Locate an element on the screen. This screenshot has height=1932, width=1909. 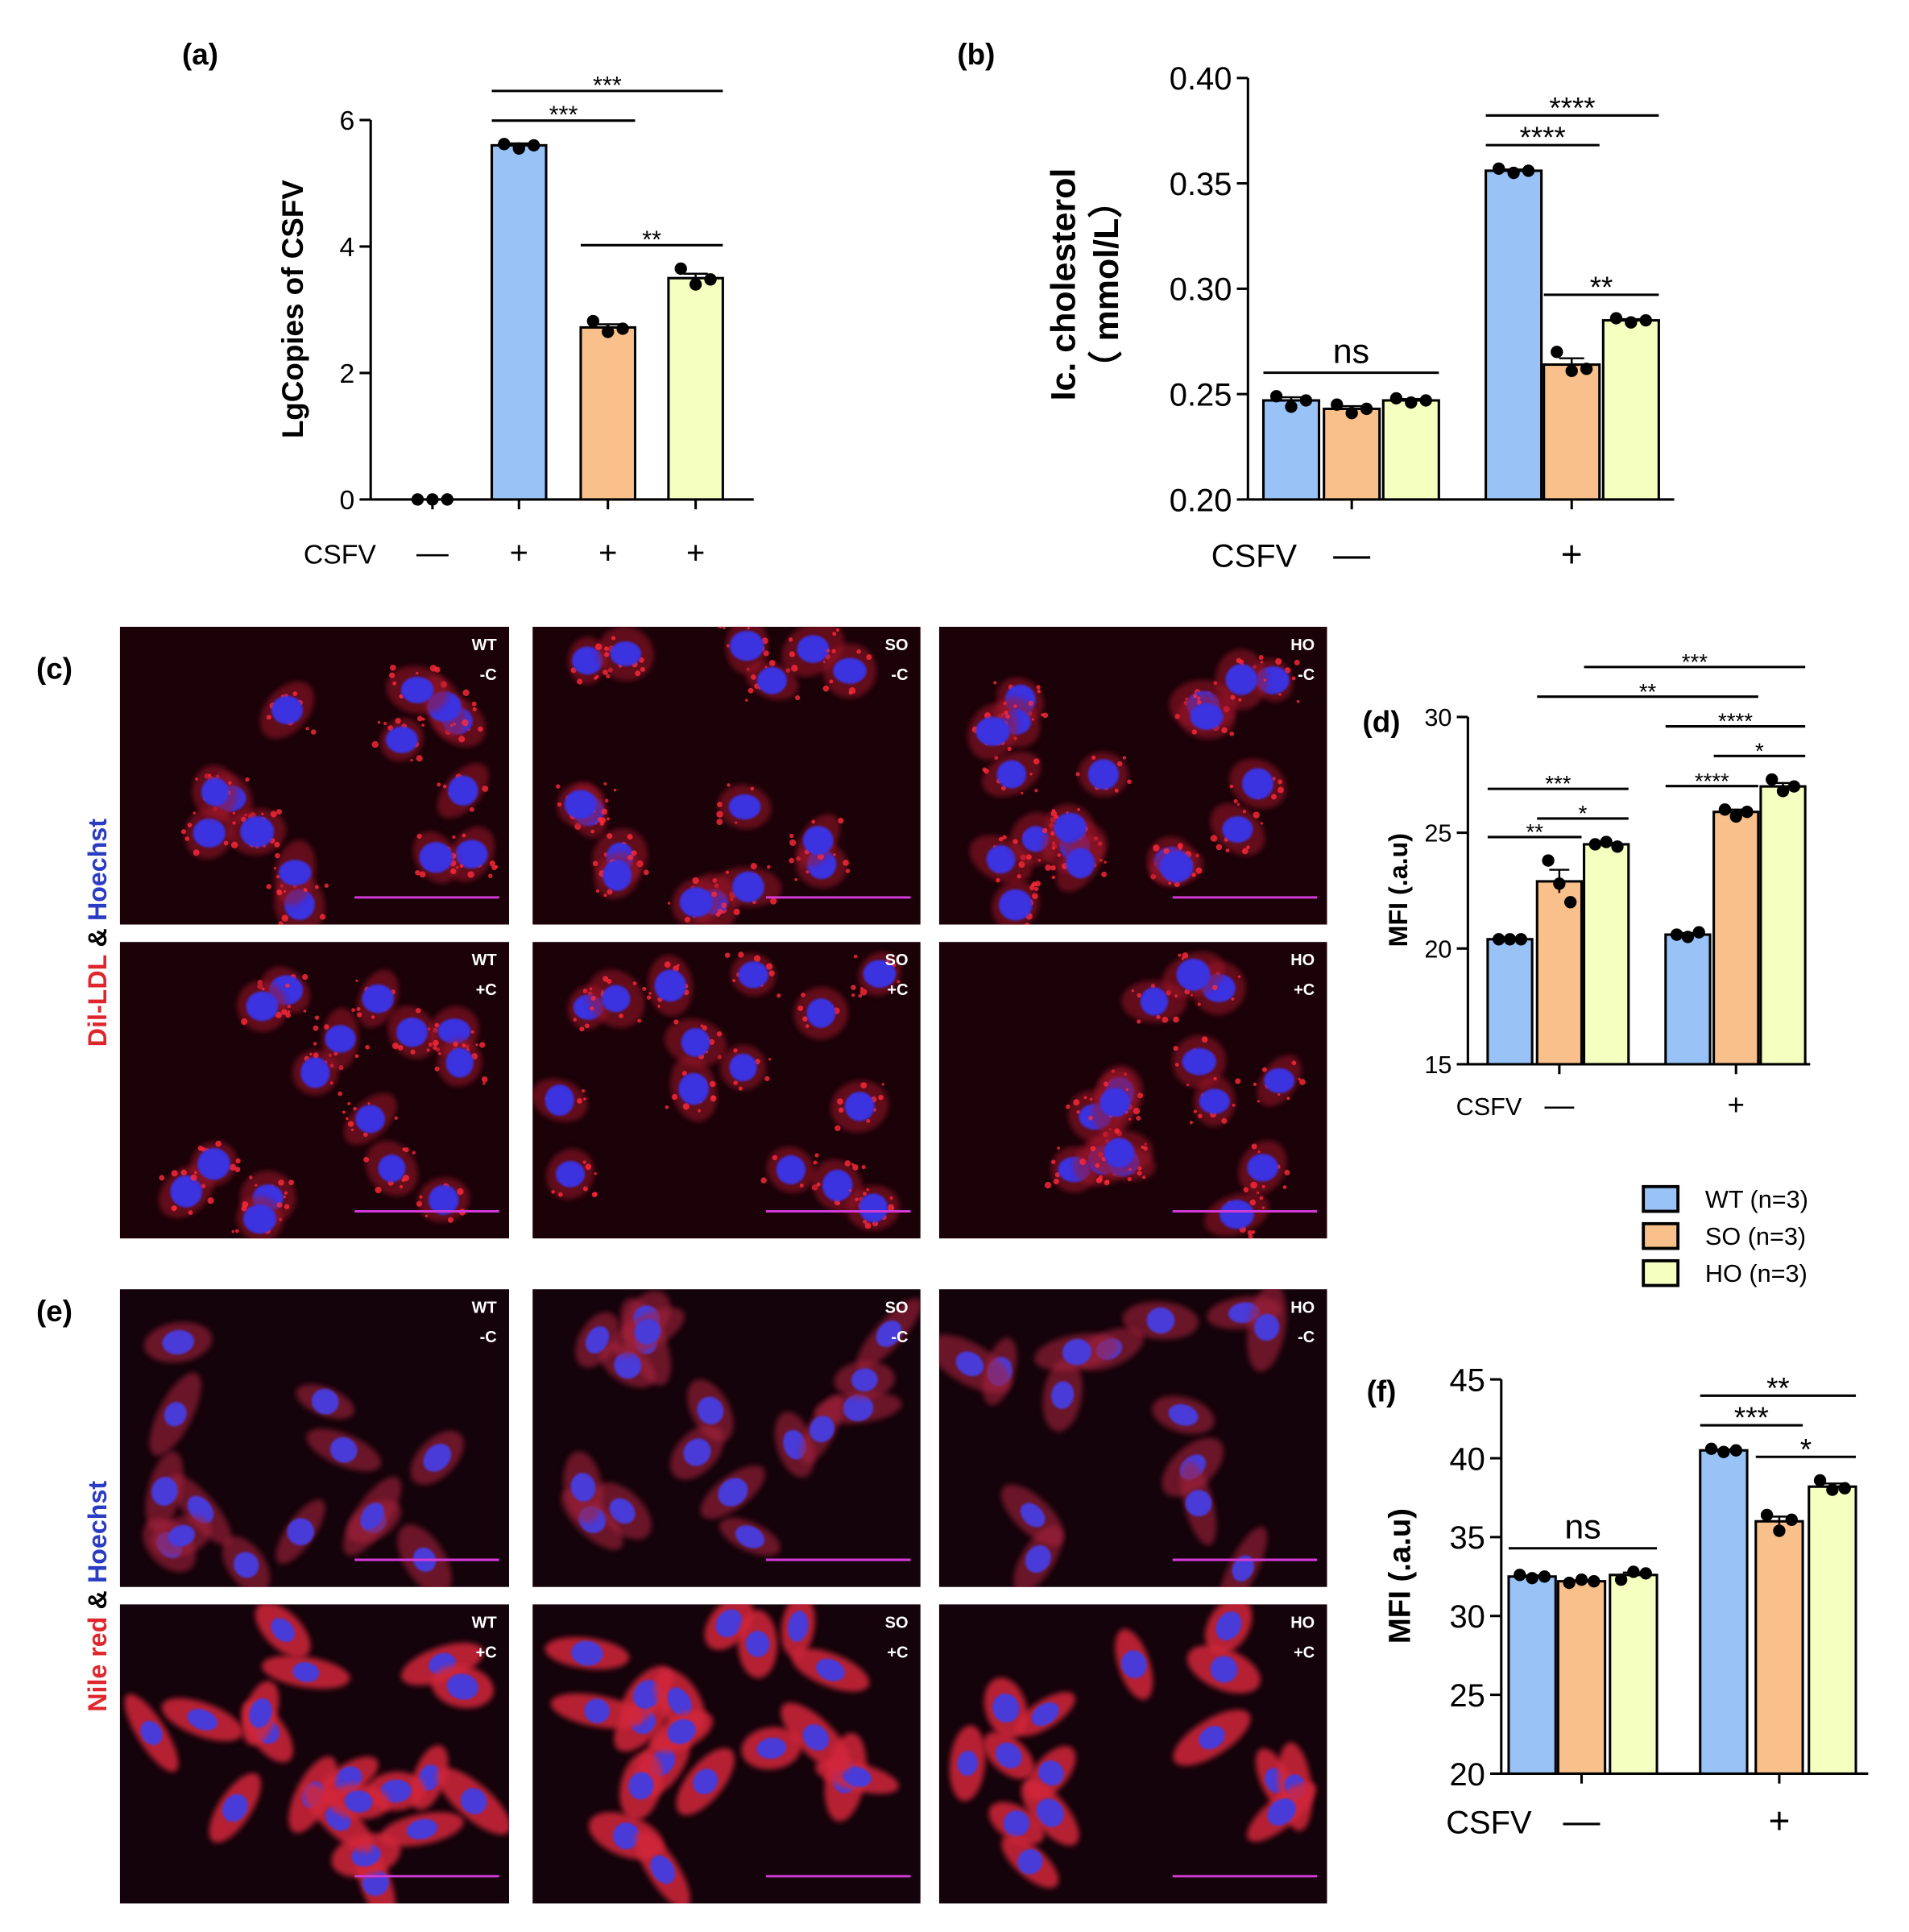
panel-label: (a) is located at coordinates (200, 54).